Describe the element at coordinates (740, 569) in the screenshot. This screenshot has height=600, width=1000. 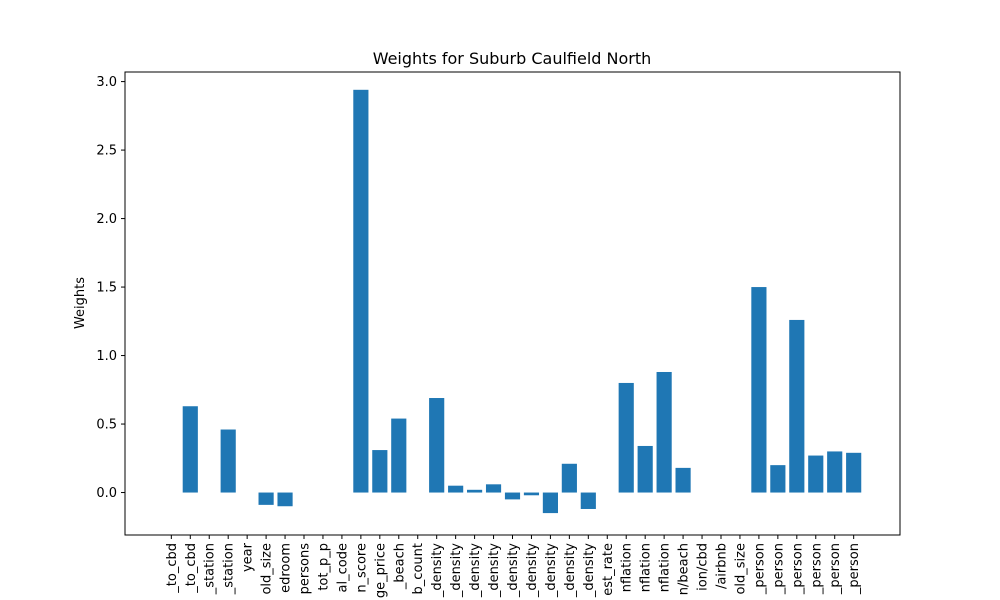
I see `x-tick-label-30: old_size` at that location.